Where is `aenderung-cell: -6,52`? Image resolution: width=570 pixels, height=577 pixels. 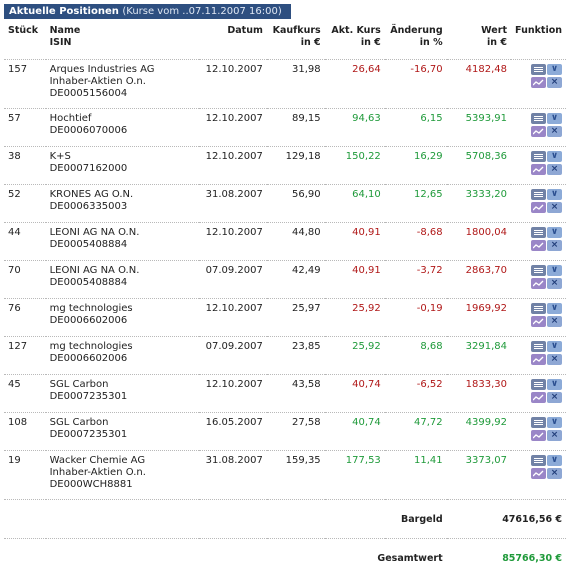 aenderung-cell: -6,52 is located at coordinates (416, 394).